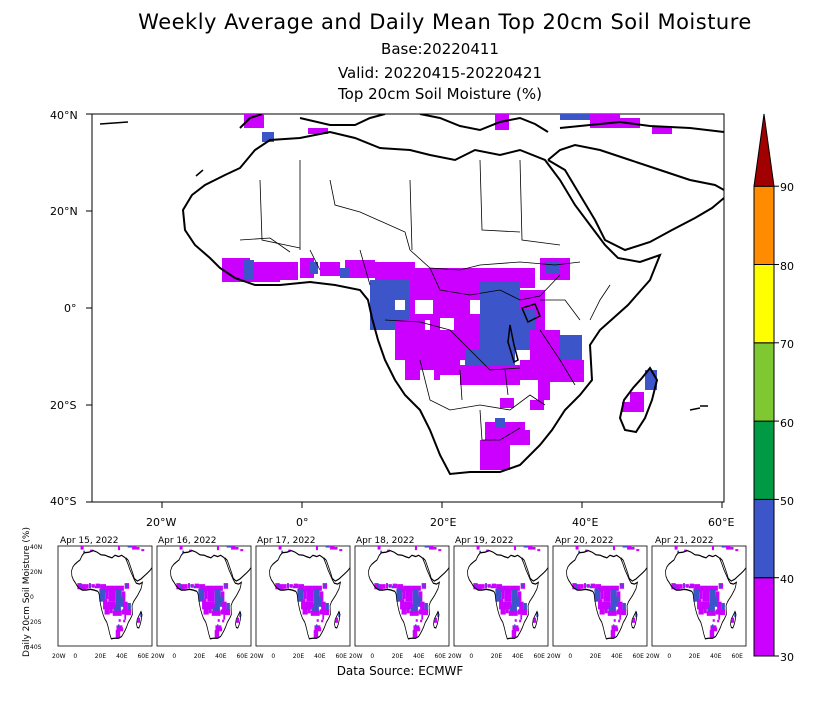  What do you see at coordinates (302, 522) in the screenshot?
I see `lon-label-0: 0°` at bounding box center [302, 522].